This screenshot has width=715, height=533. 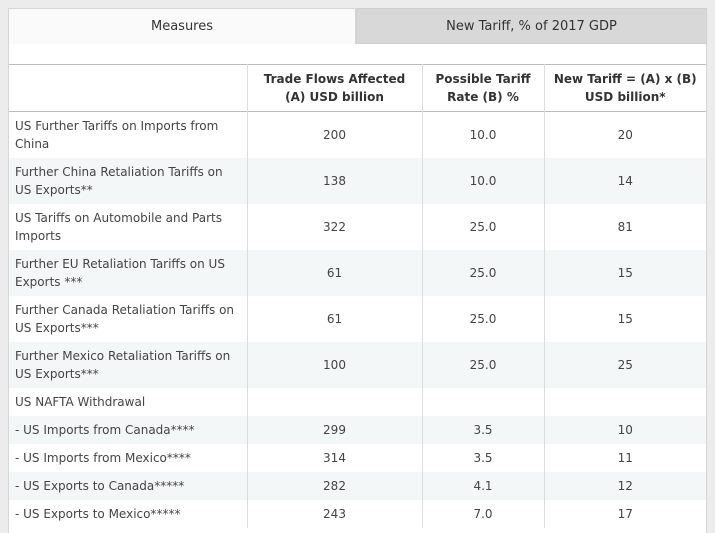 What do you see at coordinates (334, 88) in the screenshot?
I see `header-trade-flows: Trade Flows Affected (A) USD billion` at bounding box center [334, 88].